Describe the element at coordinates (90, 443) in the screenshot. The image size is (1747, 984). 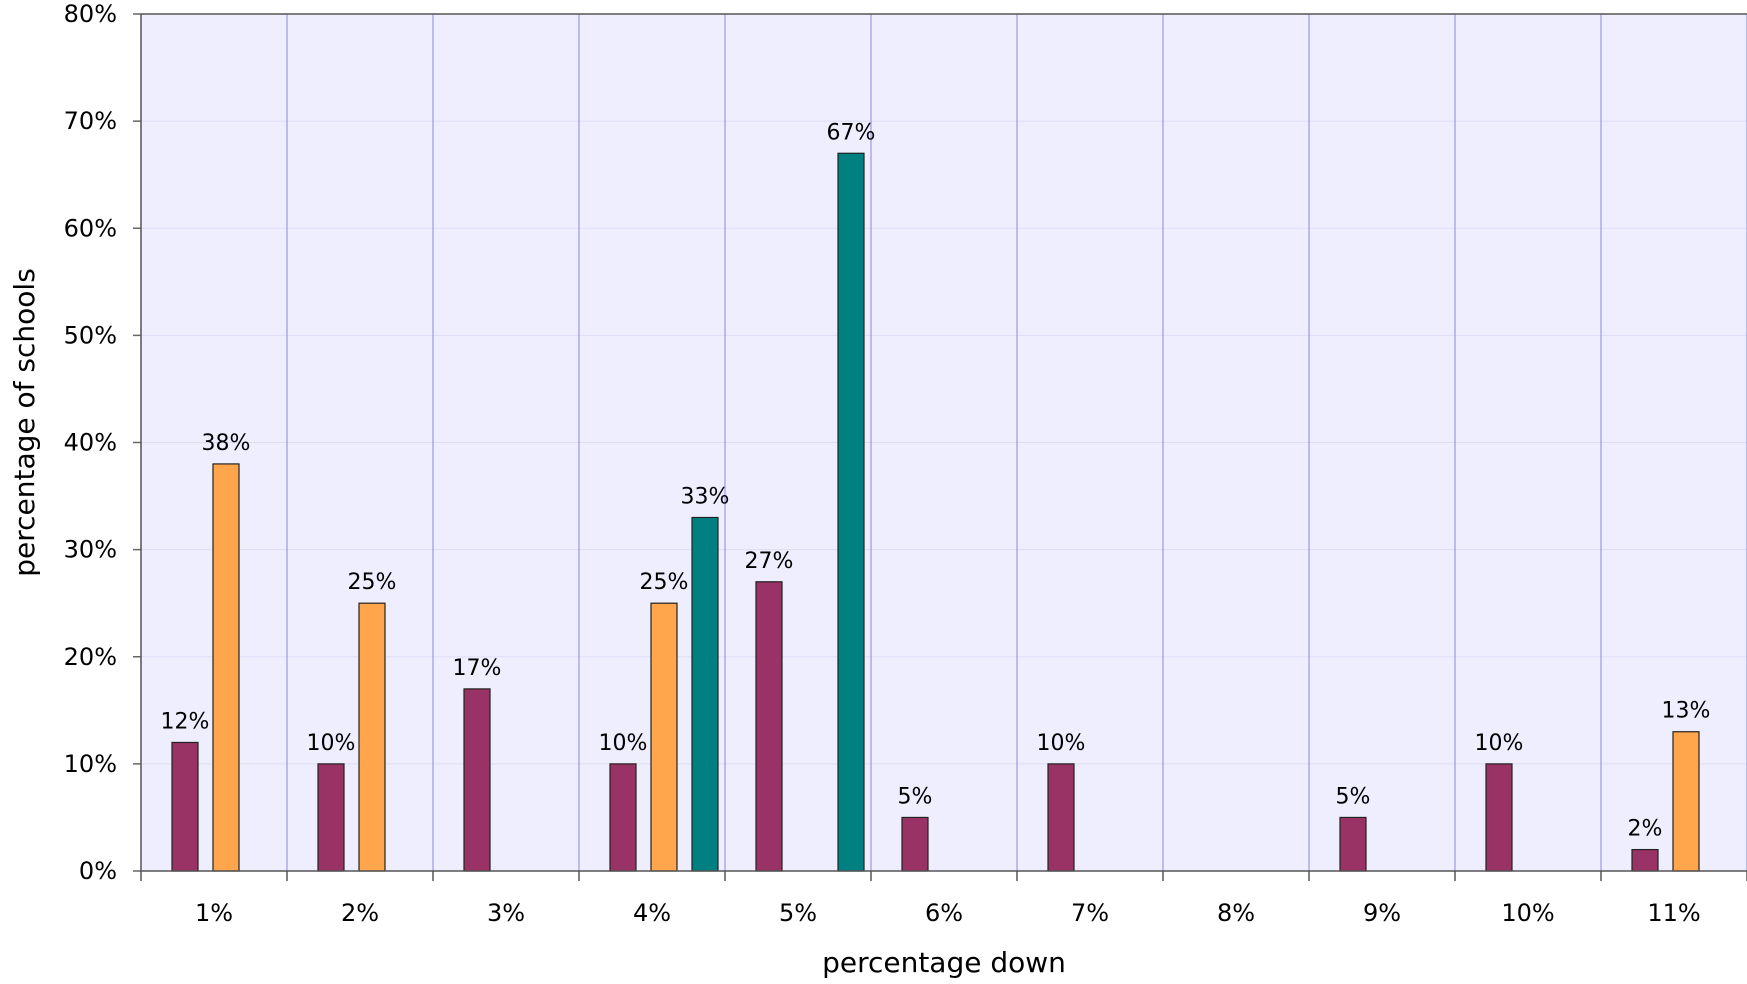
I see `y-tick-label: 40%` at that location.